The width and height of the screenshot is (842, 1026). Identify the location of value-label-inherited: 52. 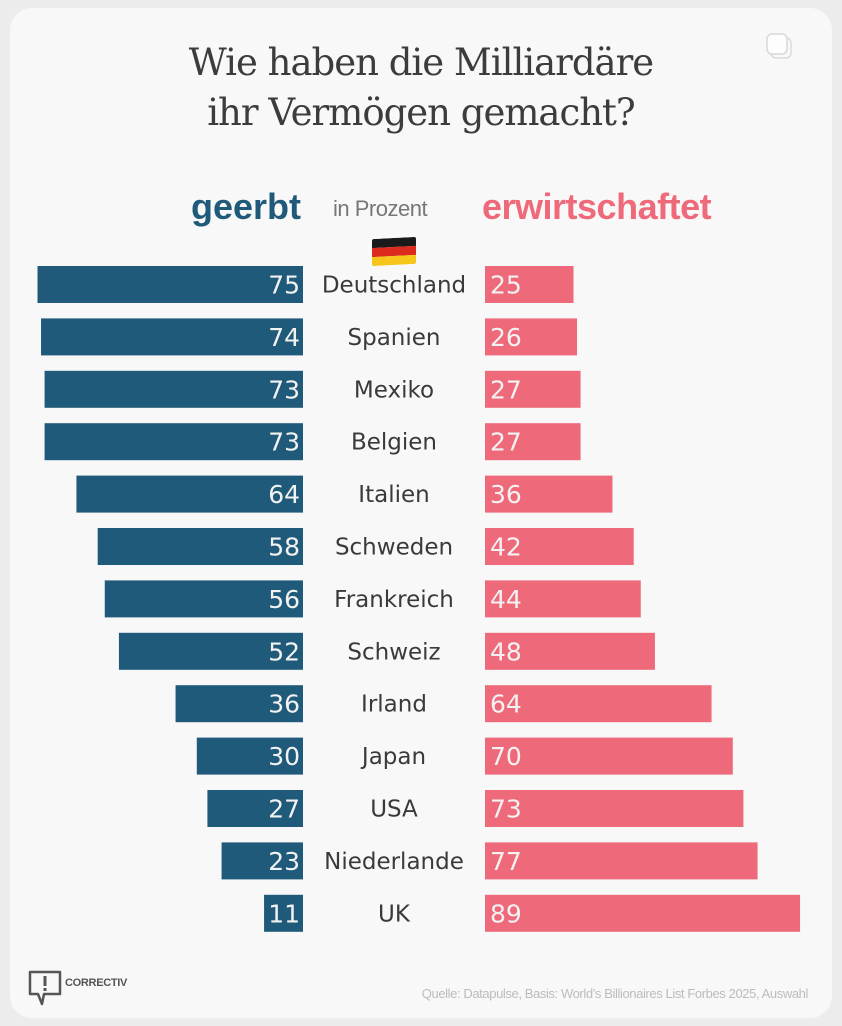
(284, 651).